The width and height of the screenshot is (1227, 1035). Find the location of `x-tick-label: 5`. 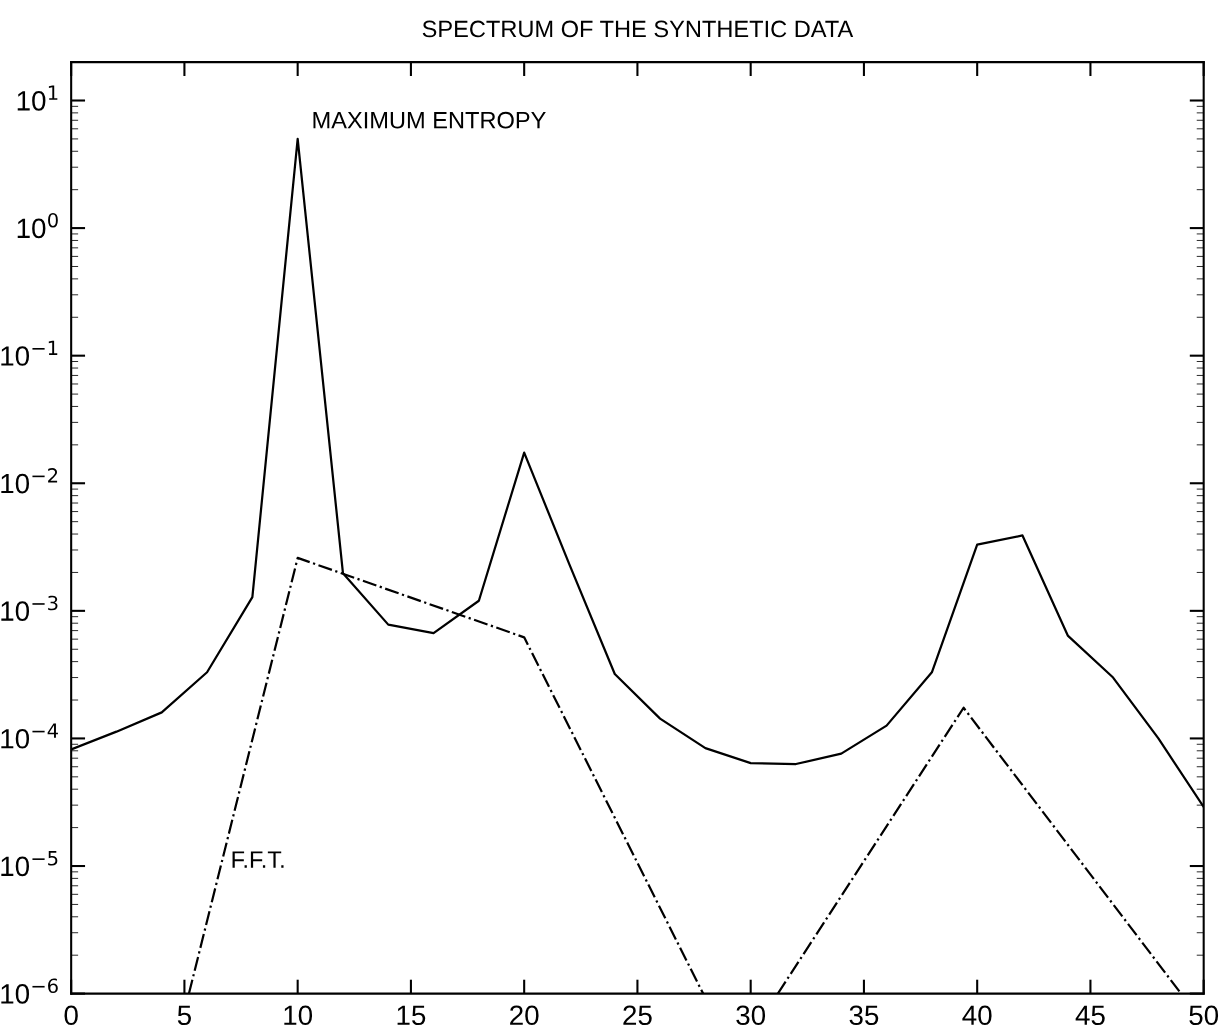

x-tick-label: 5 is located at coordinates (184, 1015).